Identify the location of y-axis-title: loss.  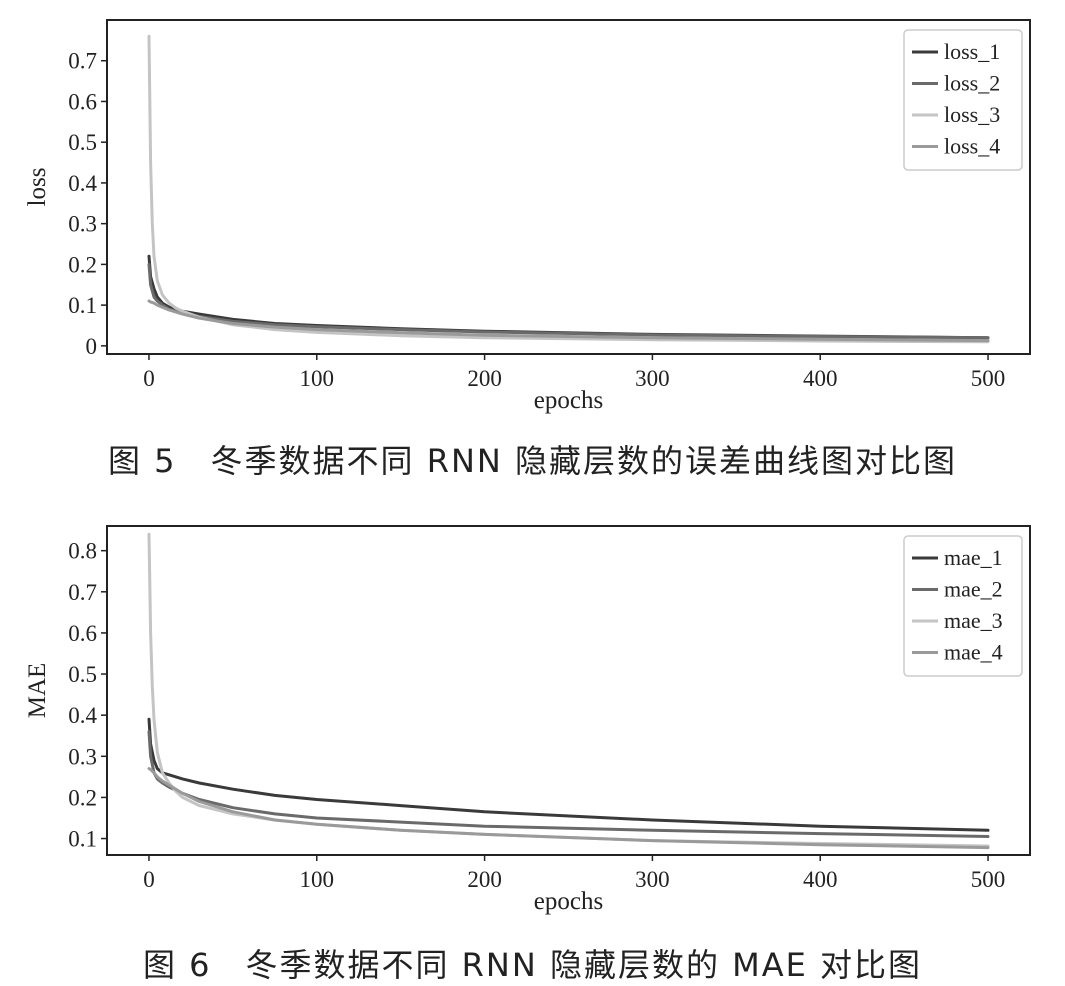
(37, 187).